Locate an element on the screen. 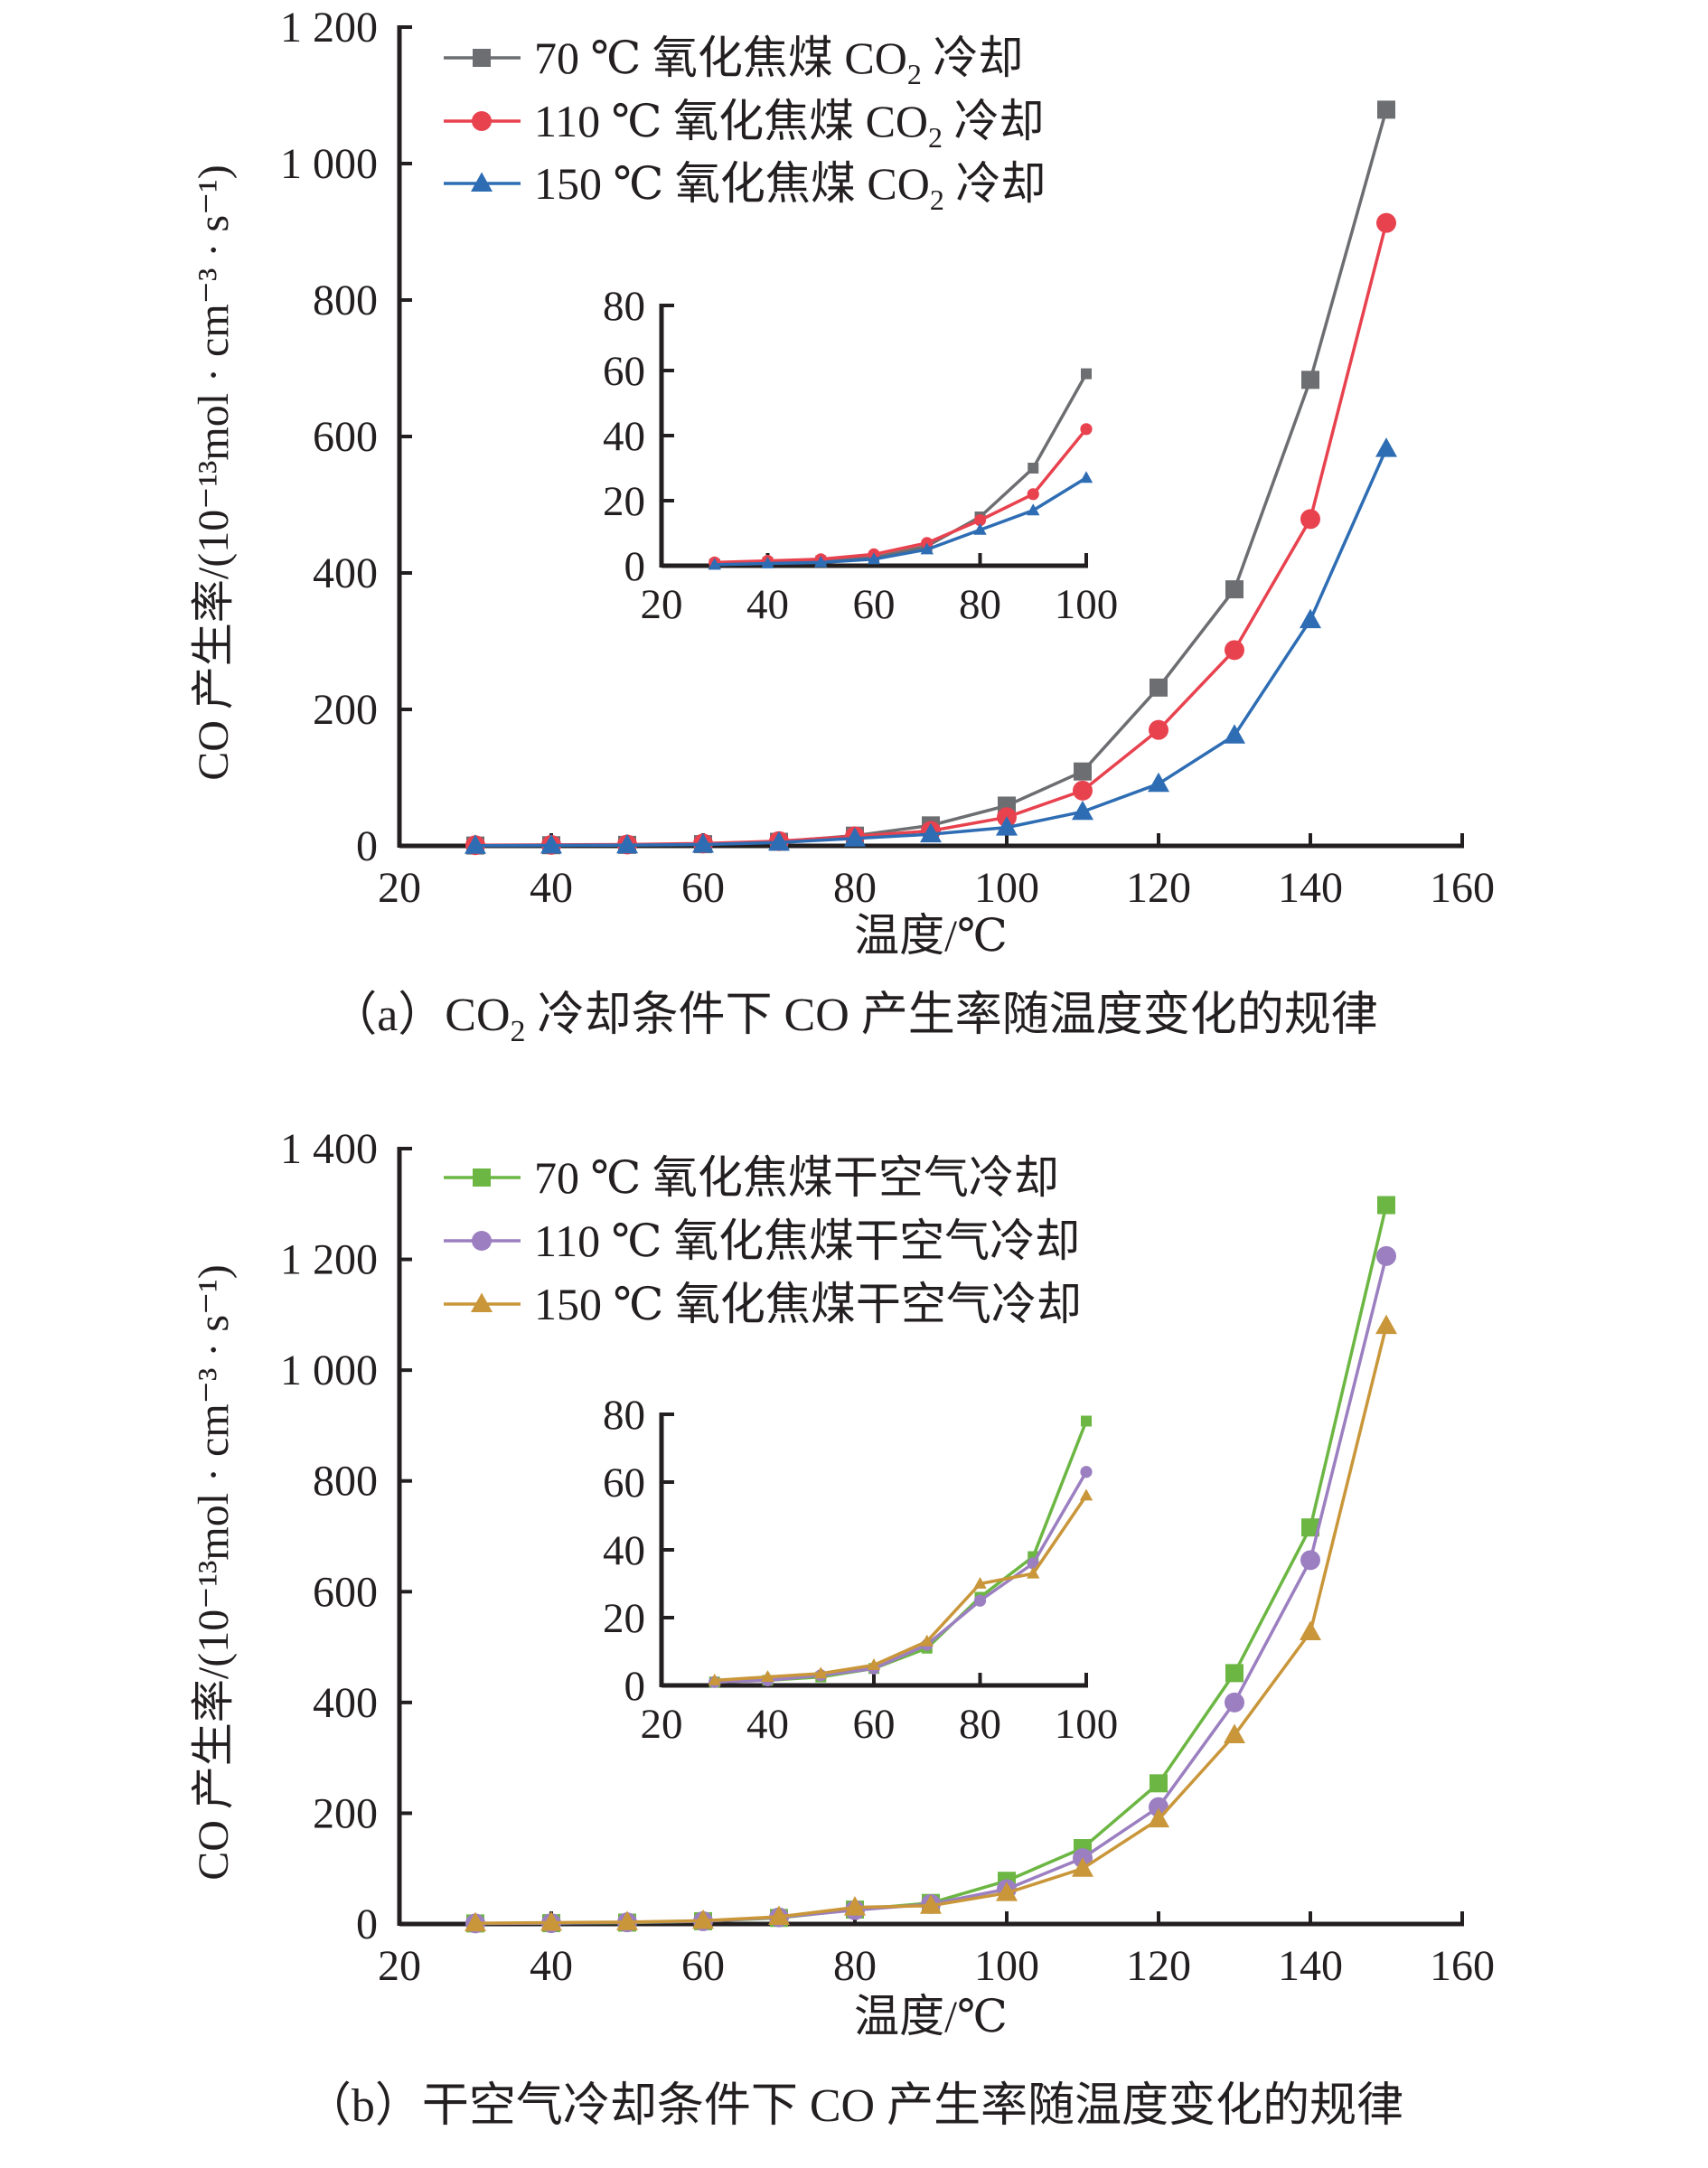  legend-label-text: 70 ℃ 氧化焦煤干空气冷却 is located at coordinates (796, 1177).